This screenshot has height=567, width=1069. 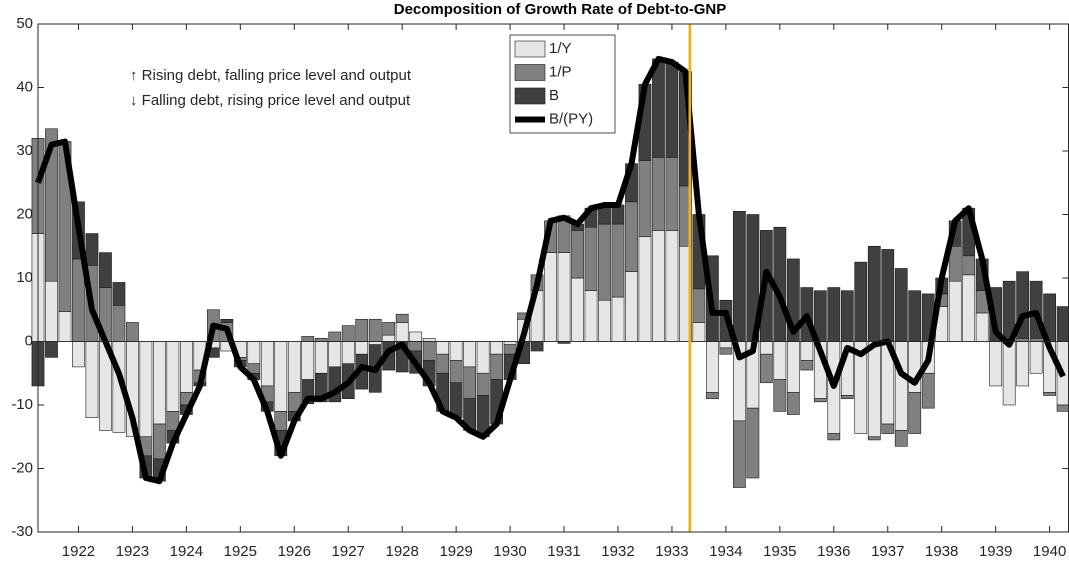 What do you see at coordinates (22, 467) in the screenshot?
I see `y-tick-label: -20` at bounding box center [22, 467].